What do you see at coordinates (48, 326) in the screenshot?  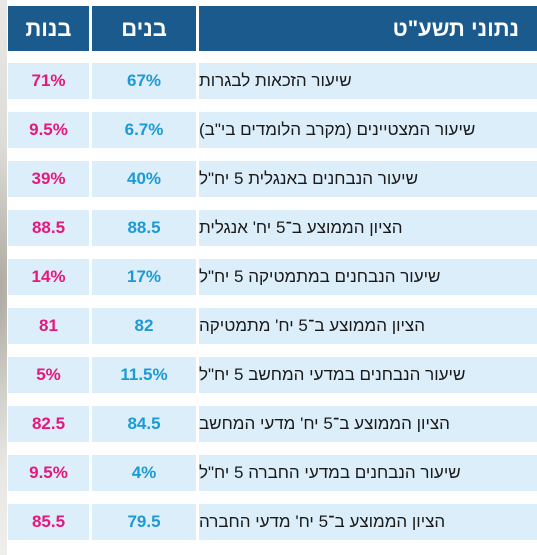 I see `girls-value: 81` at bounding box center [48, 326].